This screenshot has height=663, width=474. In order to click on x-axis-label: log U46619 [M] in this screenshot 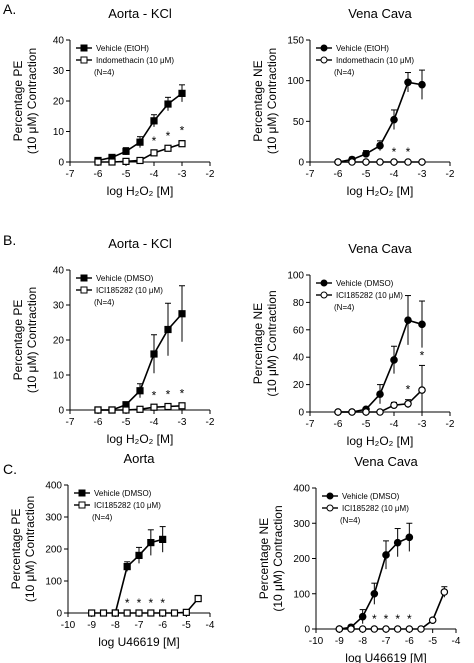, I will do `click(385, 657)`.